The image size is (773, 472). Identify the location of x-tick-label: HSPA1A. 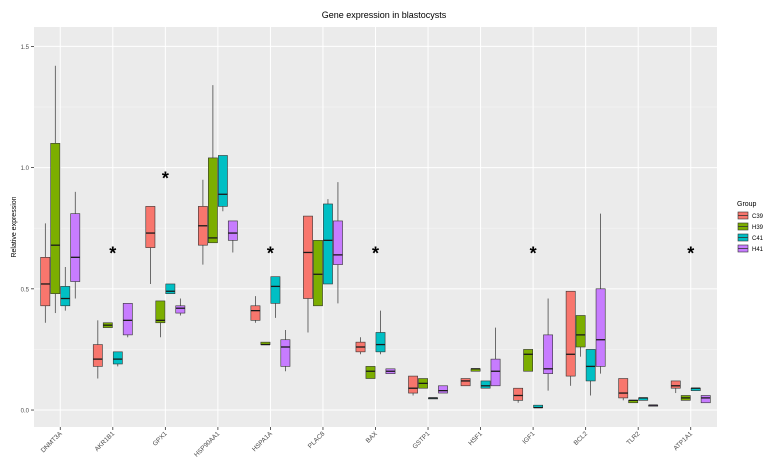
(262, 441).